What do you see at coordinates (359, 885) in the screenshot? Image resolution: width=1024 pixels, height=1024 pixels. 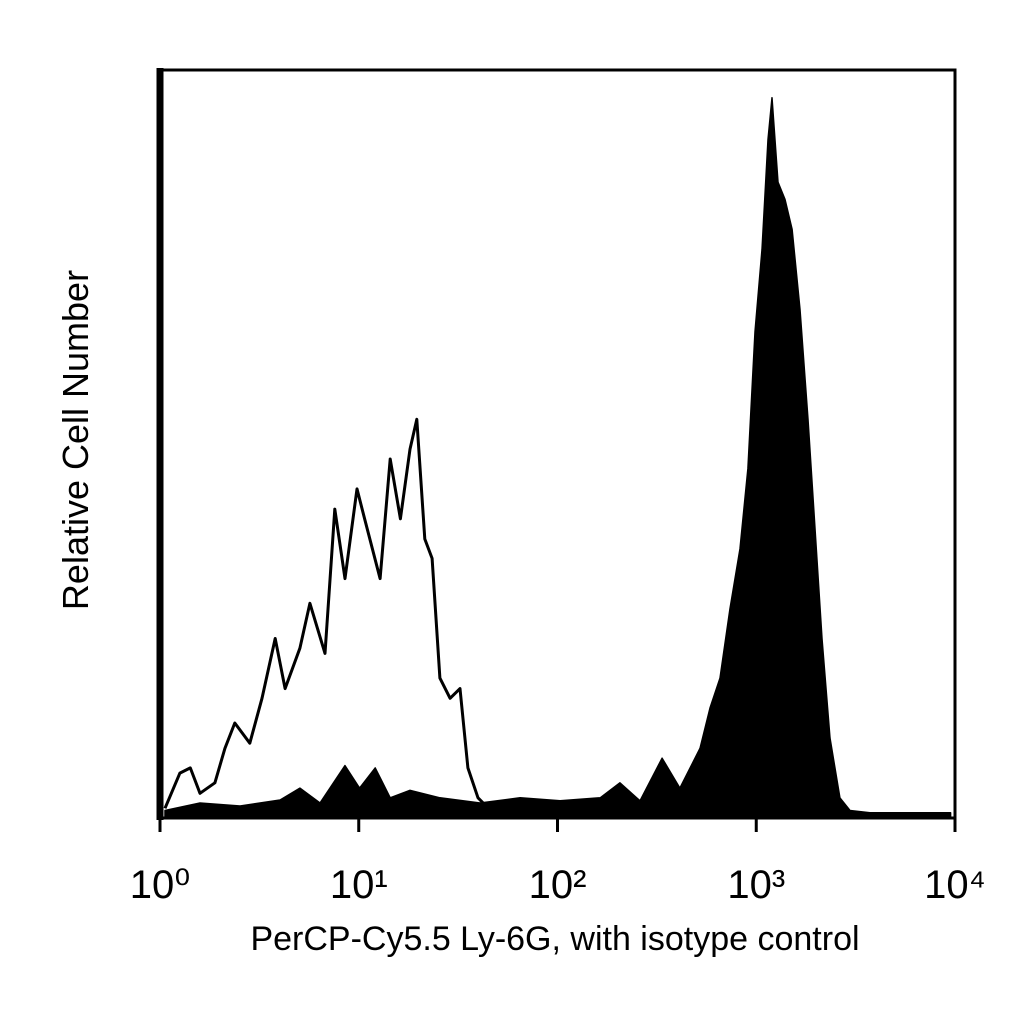 I see `x-tick-label: 10¹` at bounding box center [359, 885].